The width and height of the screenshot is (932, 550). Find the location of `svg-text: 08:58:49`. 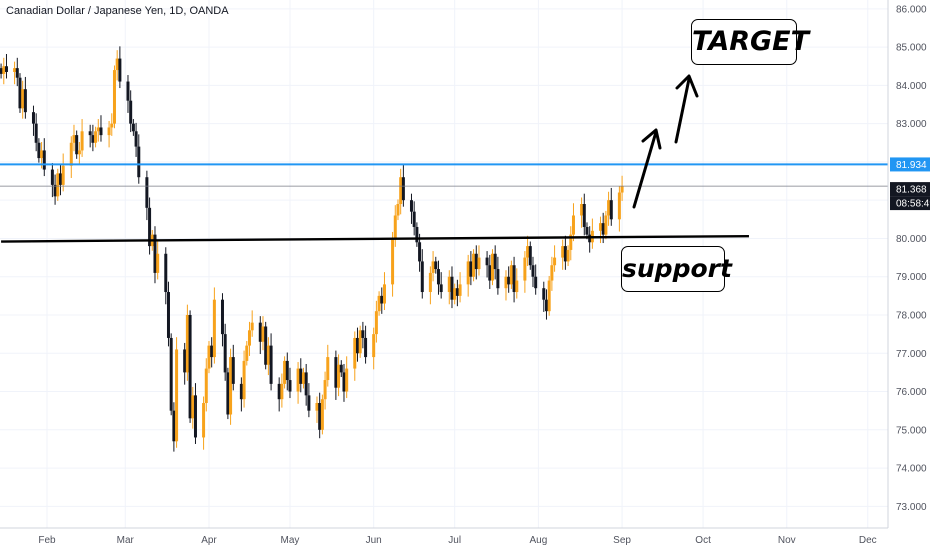

svg-text: 08:58:49 is located at coordinates (914, 204).